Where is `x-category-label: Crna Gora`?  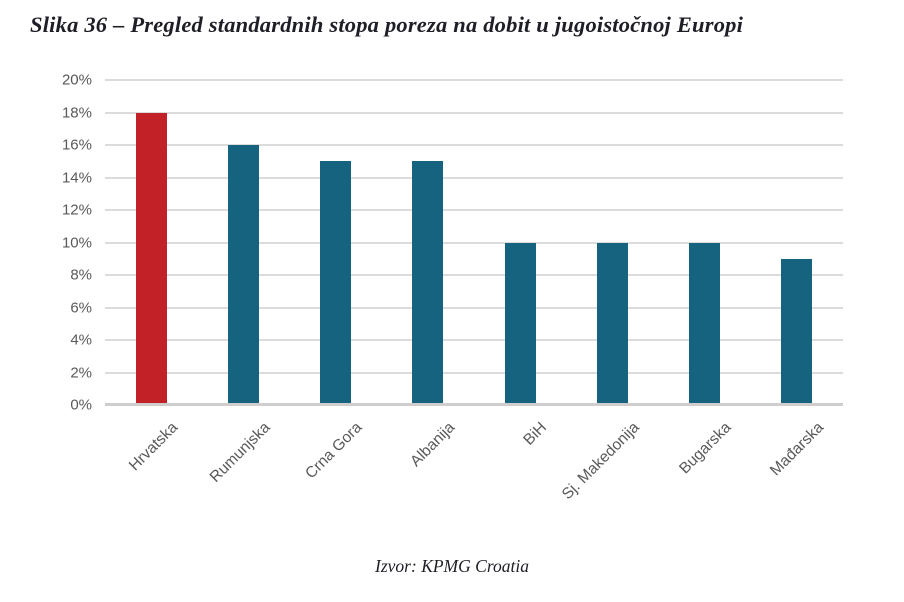
x-category-label: Crna Gora is located at coordinates (334, 451).